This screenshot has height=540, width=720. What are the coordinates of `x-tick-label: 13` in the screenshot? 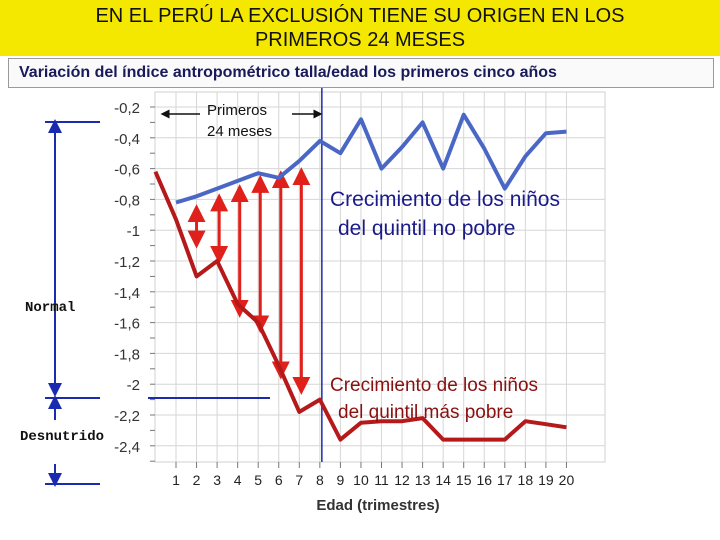 It's located at (423, 480).